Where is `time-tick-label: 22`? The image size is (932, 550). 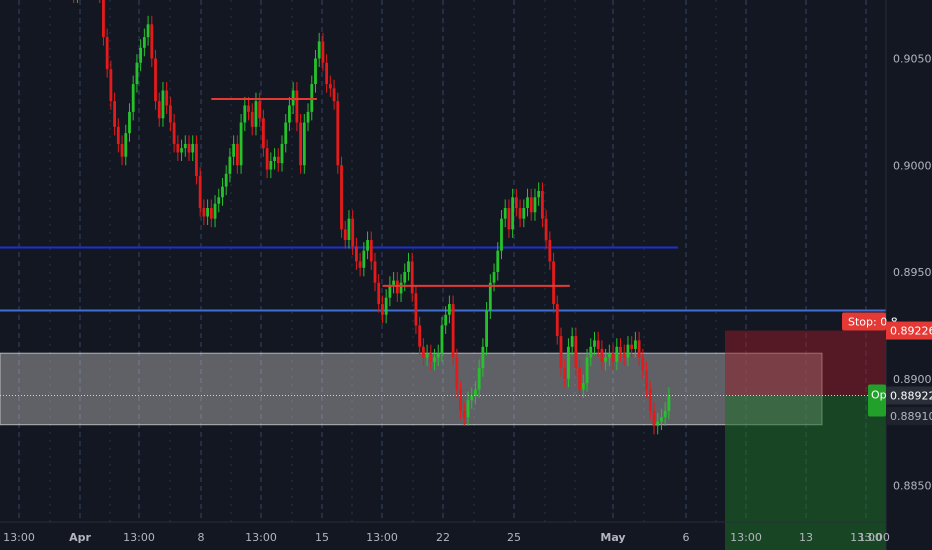
time-tick-label: 22 is located at coordinates (443, 537).